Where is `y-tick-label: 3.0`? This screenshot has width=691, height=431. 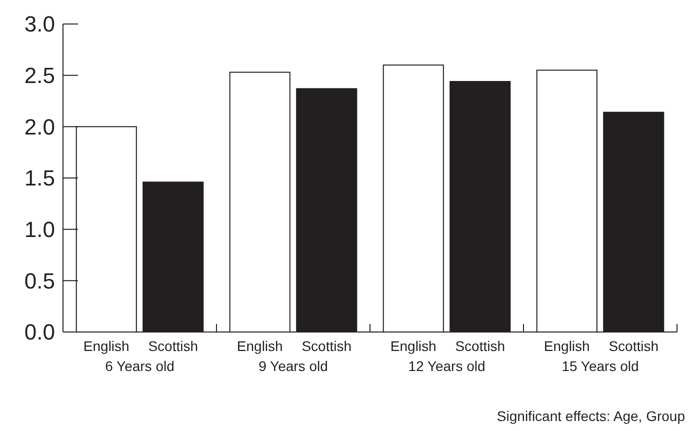 y-tick-label: 3.0 is located at coordinates (39, 24).